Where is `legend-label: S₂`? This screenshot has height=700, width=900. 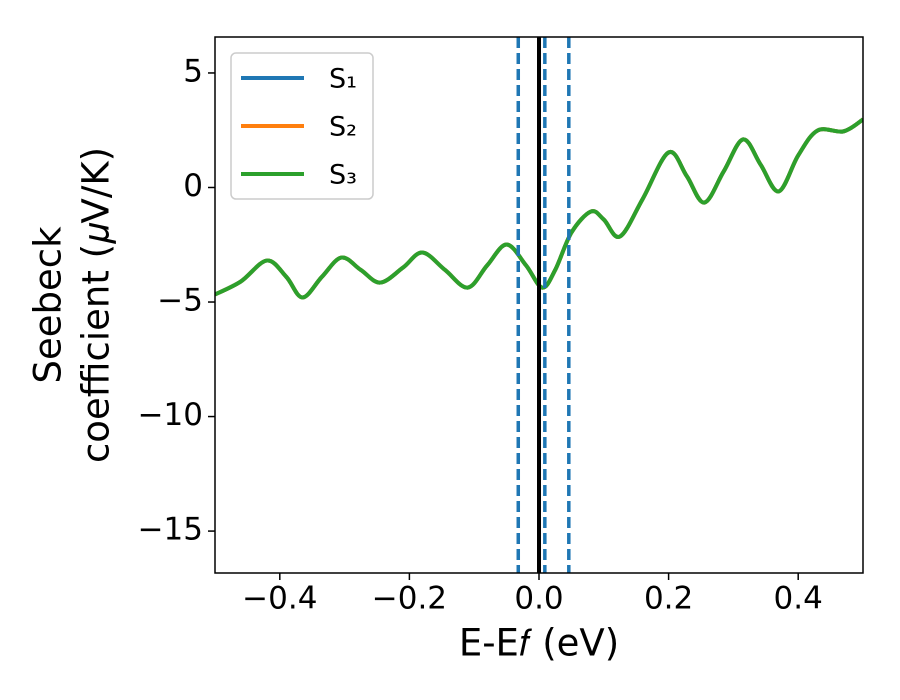 legend-label: S₂ is located at coordinates (343, 127).